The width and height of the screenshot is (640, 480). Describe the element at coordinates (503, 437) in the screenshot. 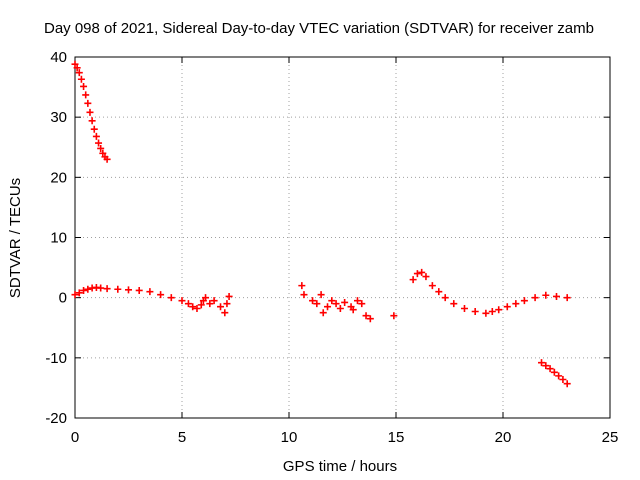

I see `x-tick-label: 20` at that location.